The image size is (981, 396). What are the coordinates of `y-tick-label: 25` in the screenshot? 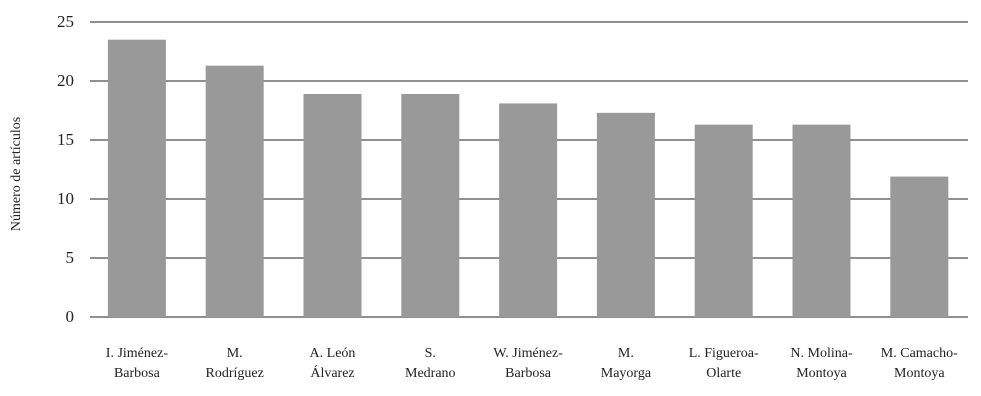 It's located at (65, 21).